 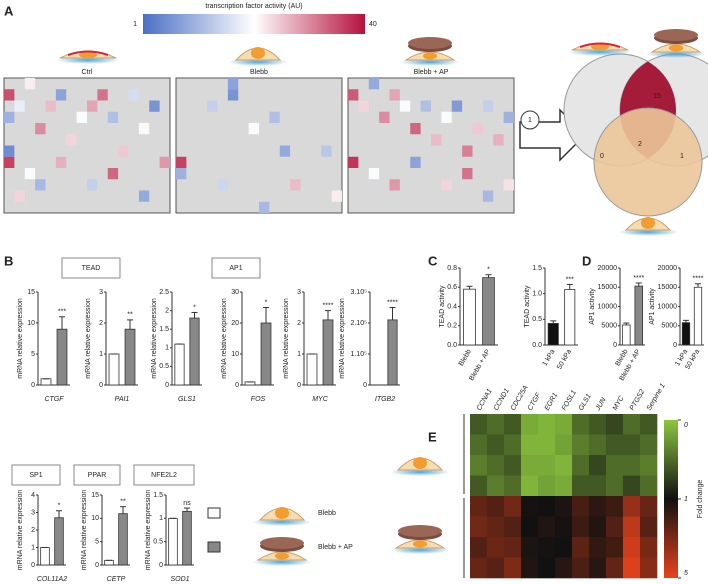 What do you see at coordinates (686, 573) in the screenshot?
I see `colorbar-tick-label: 5` at bounding box center [686, 573].